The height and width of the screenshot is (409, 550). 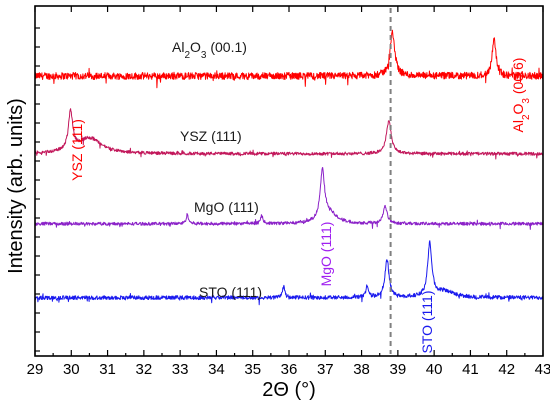 What do you see at coordinates (326, 254) in the screenshot?
I see `peak-label-mgo-111: MgO (111)` at bounding box center [326, 254].